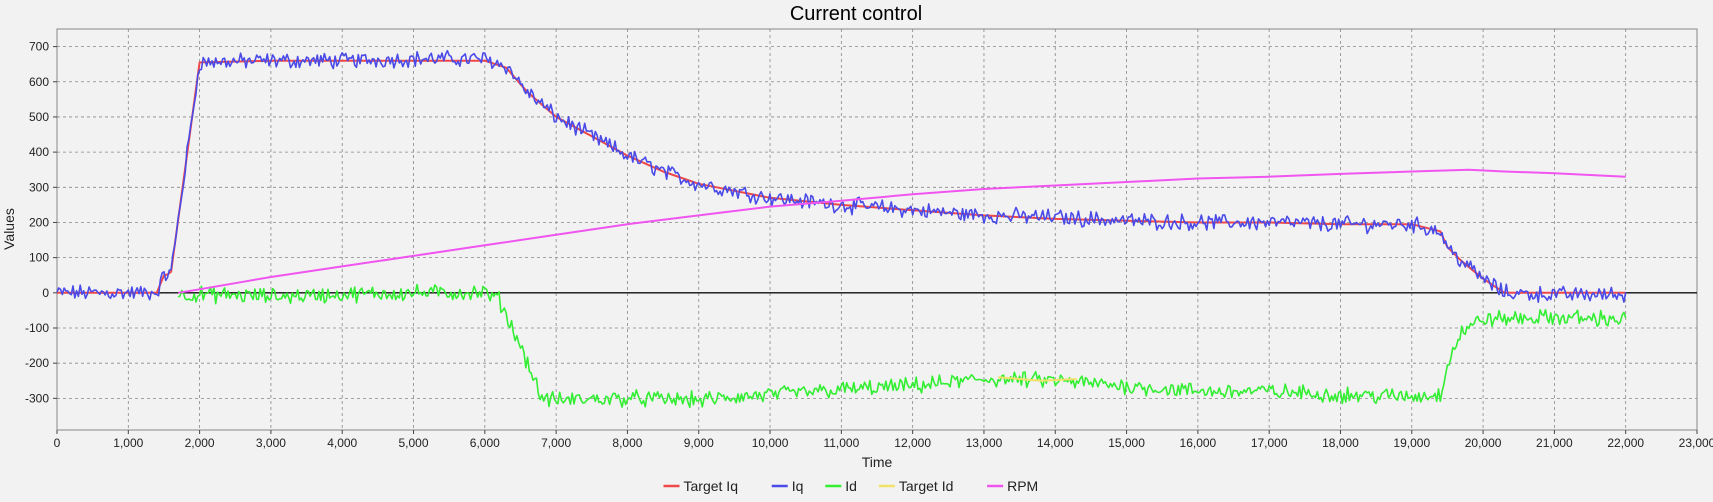  I want to click on x-tick-label: 20,000, so click(1483, 443).